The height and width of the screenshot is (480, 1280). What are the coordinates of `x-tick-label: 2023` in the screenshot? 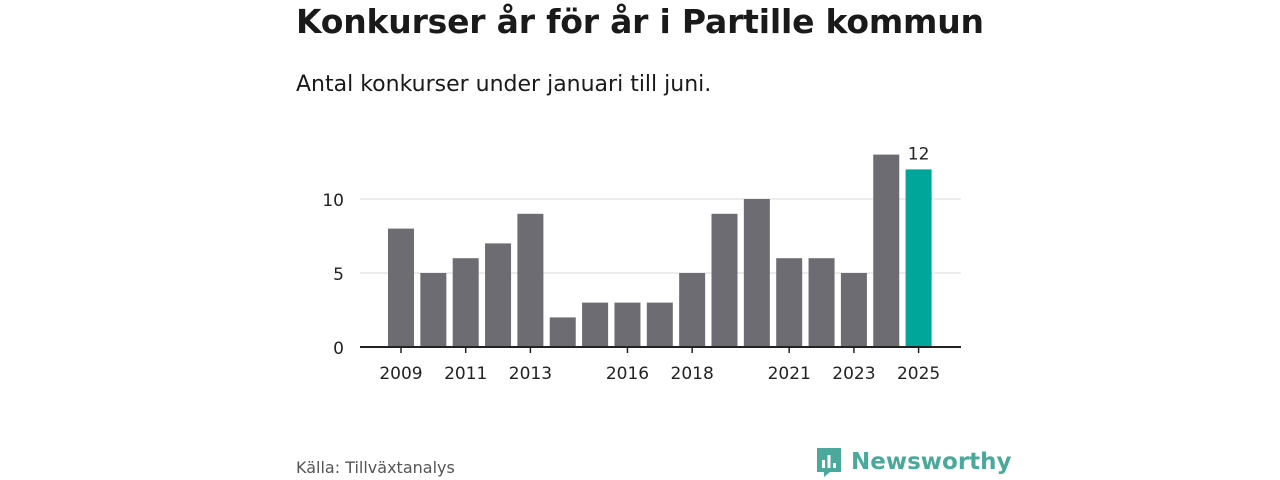 It's located at (853, 374).